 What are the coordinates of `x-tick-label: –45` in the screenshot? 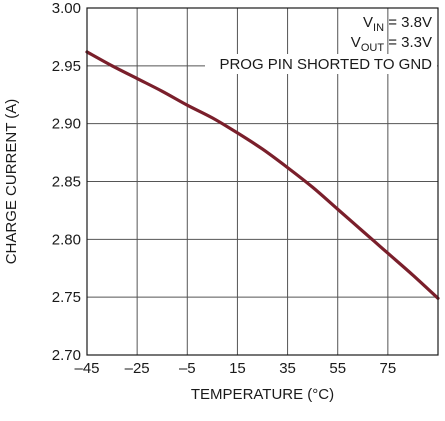 It's located at (86, 368).